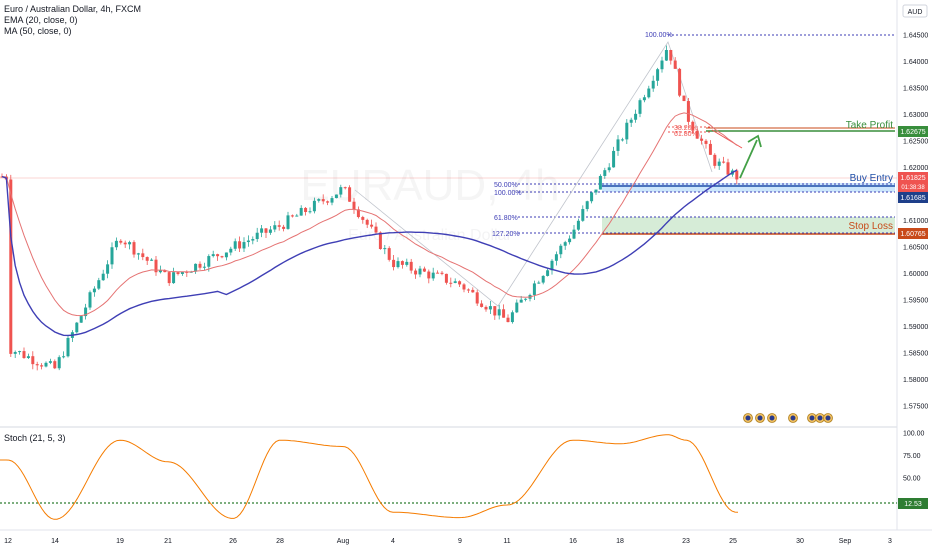 The image size is (932, 550). Describe the element at coordinates (915, 62) in the screenshot. I see `y-tick-label: 1.64000` at that location.